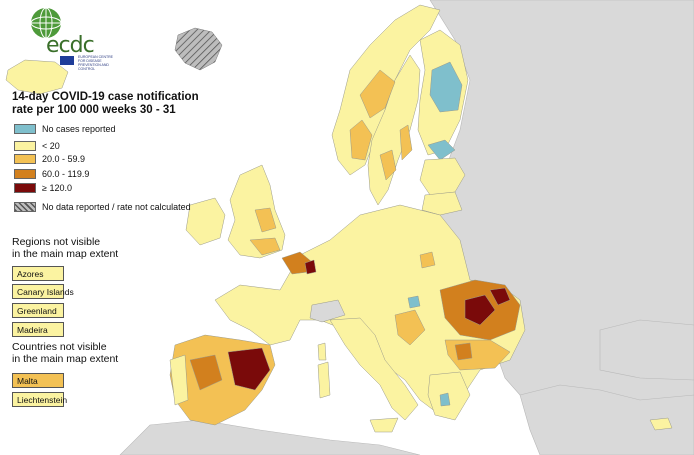 The image size is (694, 455). Describe the element at coordinates (445, 399) in the screenshot. I see `greece-no-cases` at that location.